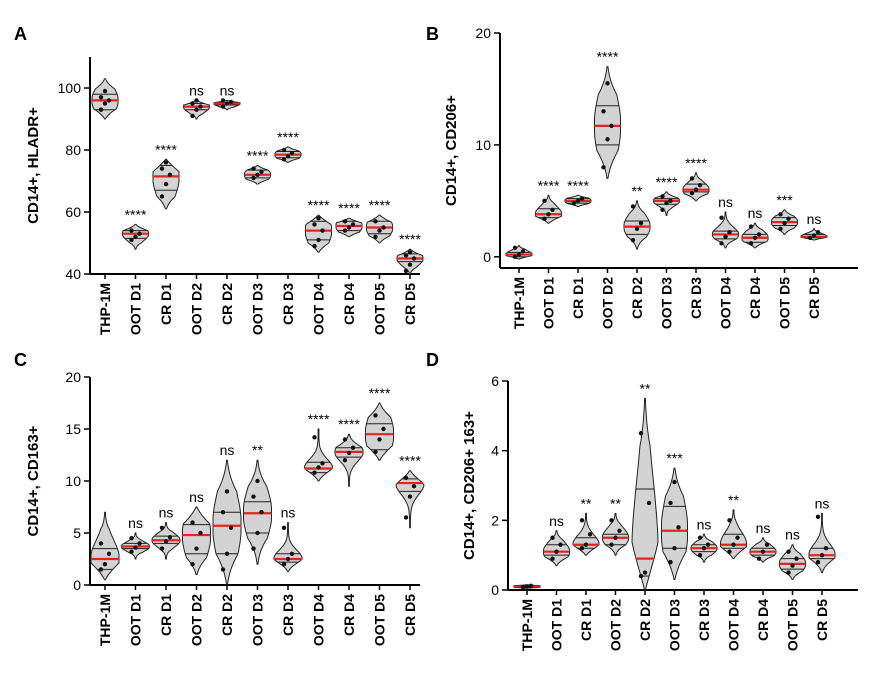  What do you see at coordinates (197, 620) in the screenshot?
I see `x-tick-label-c-3: OOT D2` at bounding box center [197, 620].